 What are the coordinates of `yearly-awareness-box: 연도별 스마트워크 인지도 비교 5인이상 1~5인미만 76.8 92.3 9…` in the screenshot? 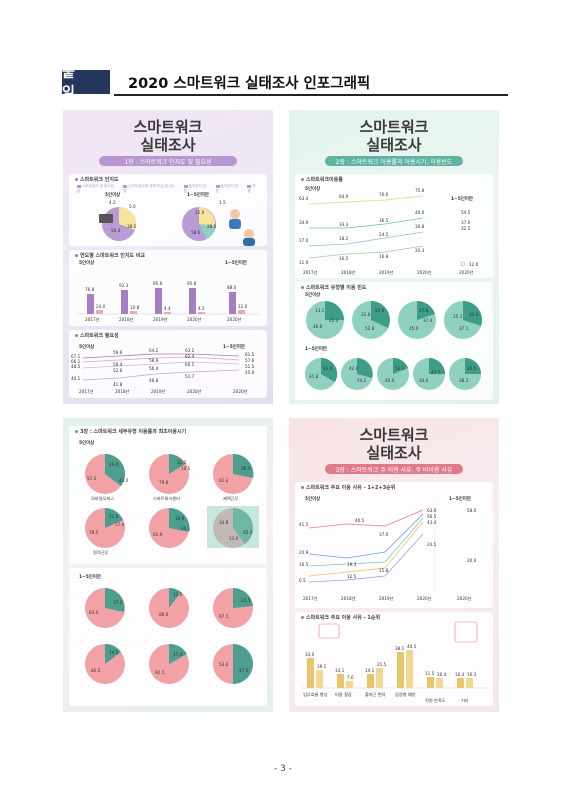 It's located at (168, 288).